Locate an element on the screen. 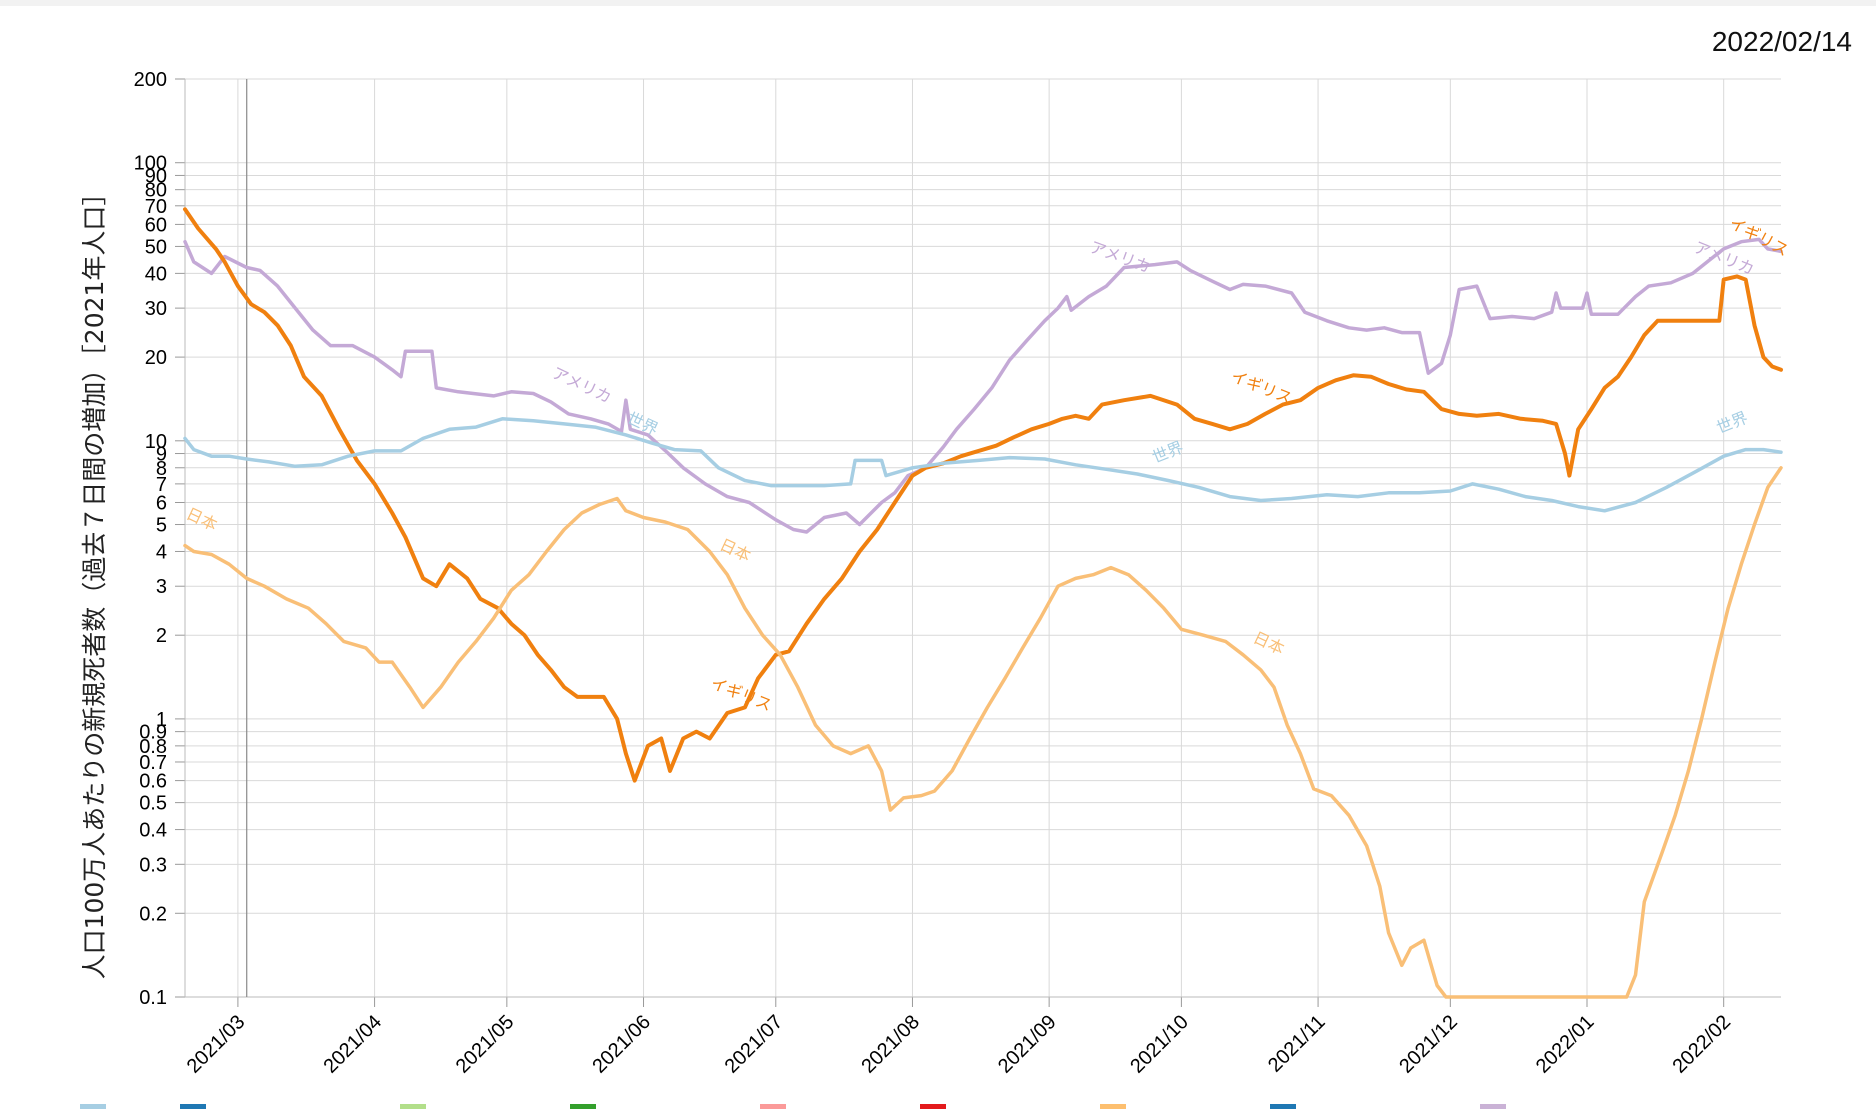  x-tick-label: 2021/04 is located at coordinates (352, 1044).